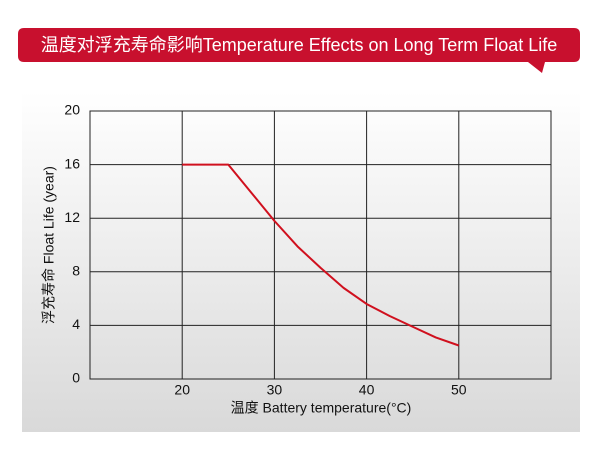 This screenshot has width=600, height=456. Describe the element at coordinates (459, 390) in the screenshot. I see `x-tick-label: 50` at that location.